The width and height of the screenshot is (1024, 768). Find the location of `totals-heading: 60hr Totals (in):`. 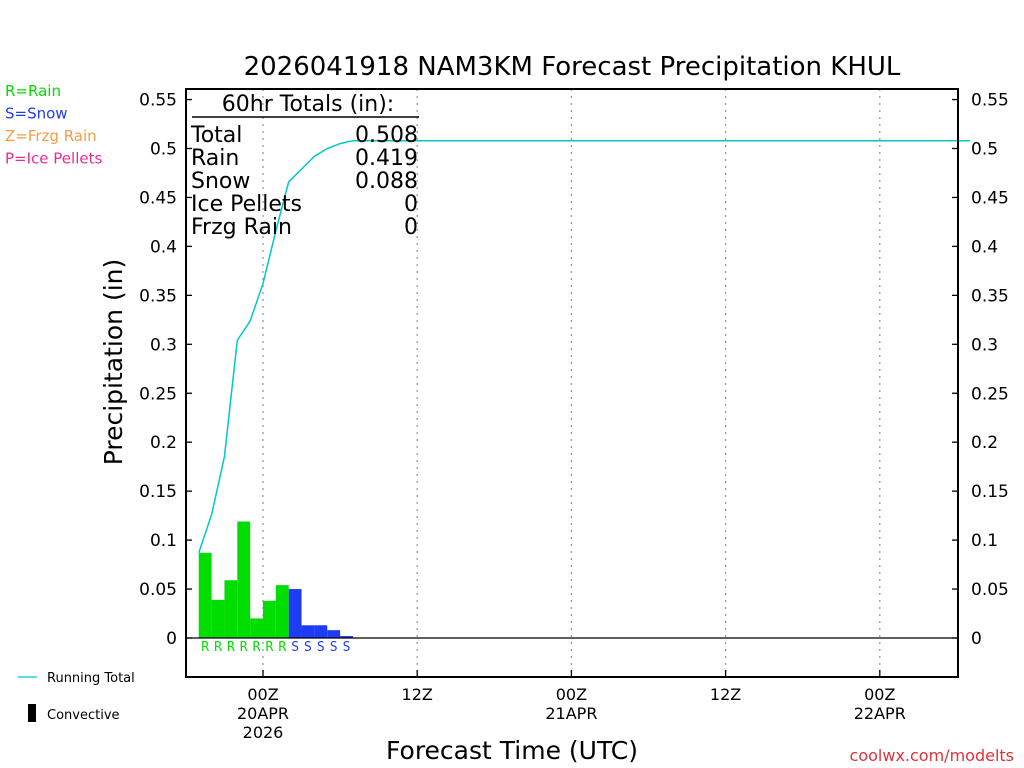

totals-heading: 60hr Totals (in): is located at coordinates (308, 104).